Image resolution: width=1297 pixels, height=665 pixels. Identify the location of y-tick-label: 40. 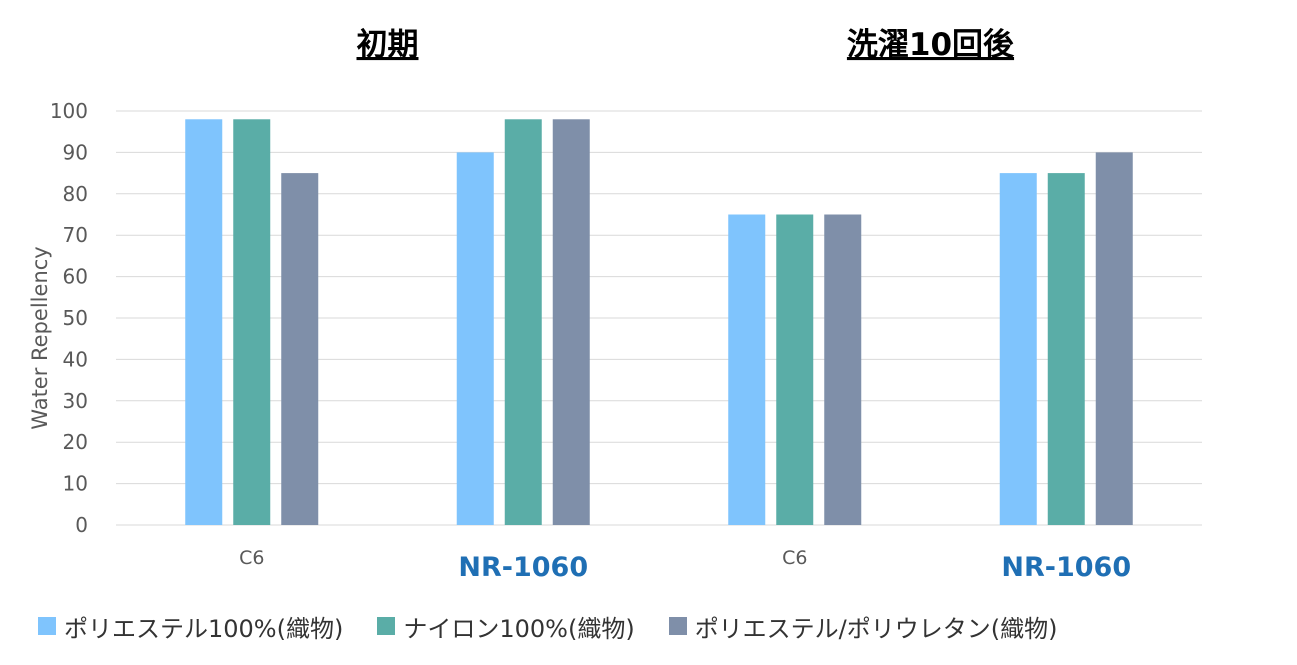
(75, 359).